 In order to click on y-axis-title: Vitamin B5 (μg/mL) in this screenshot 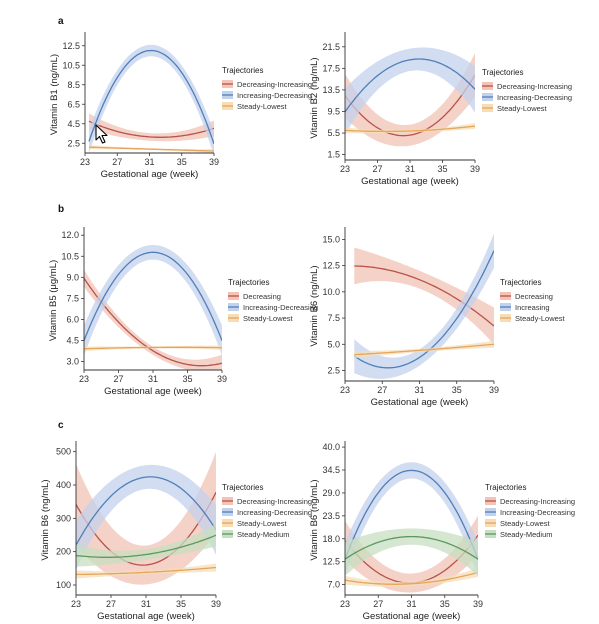, I will do `click(53, 300)`.